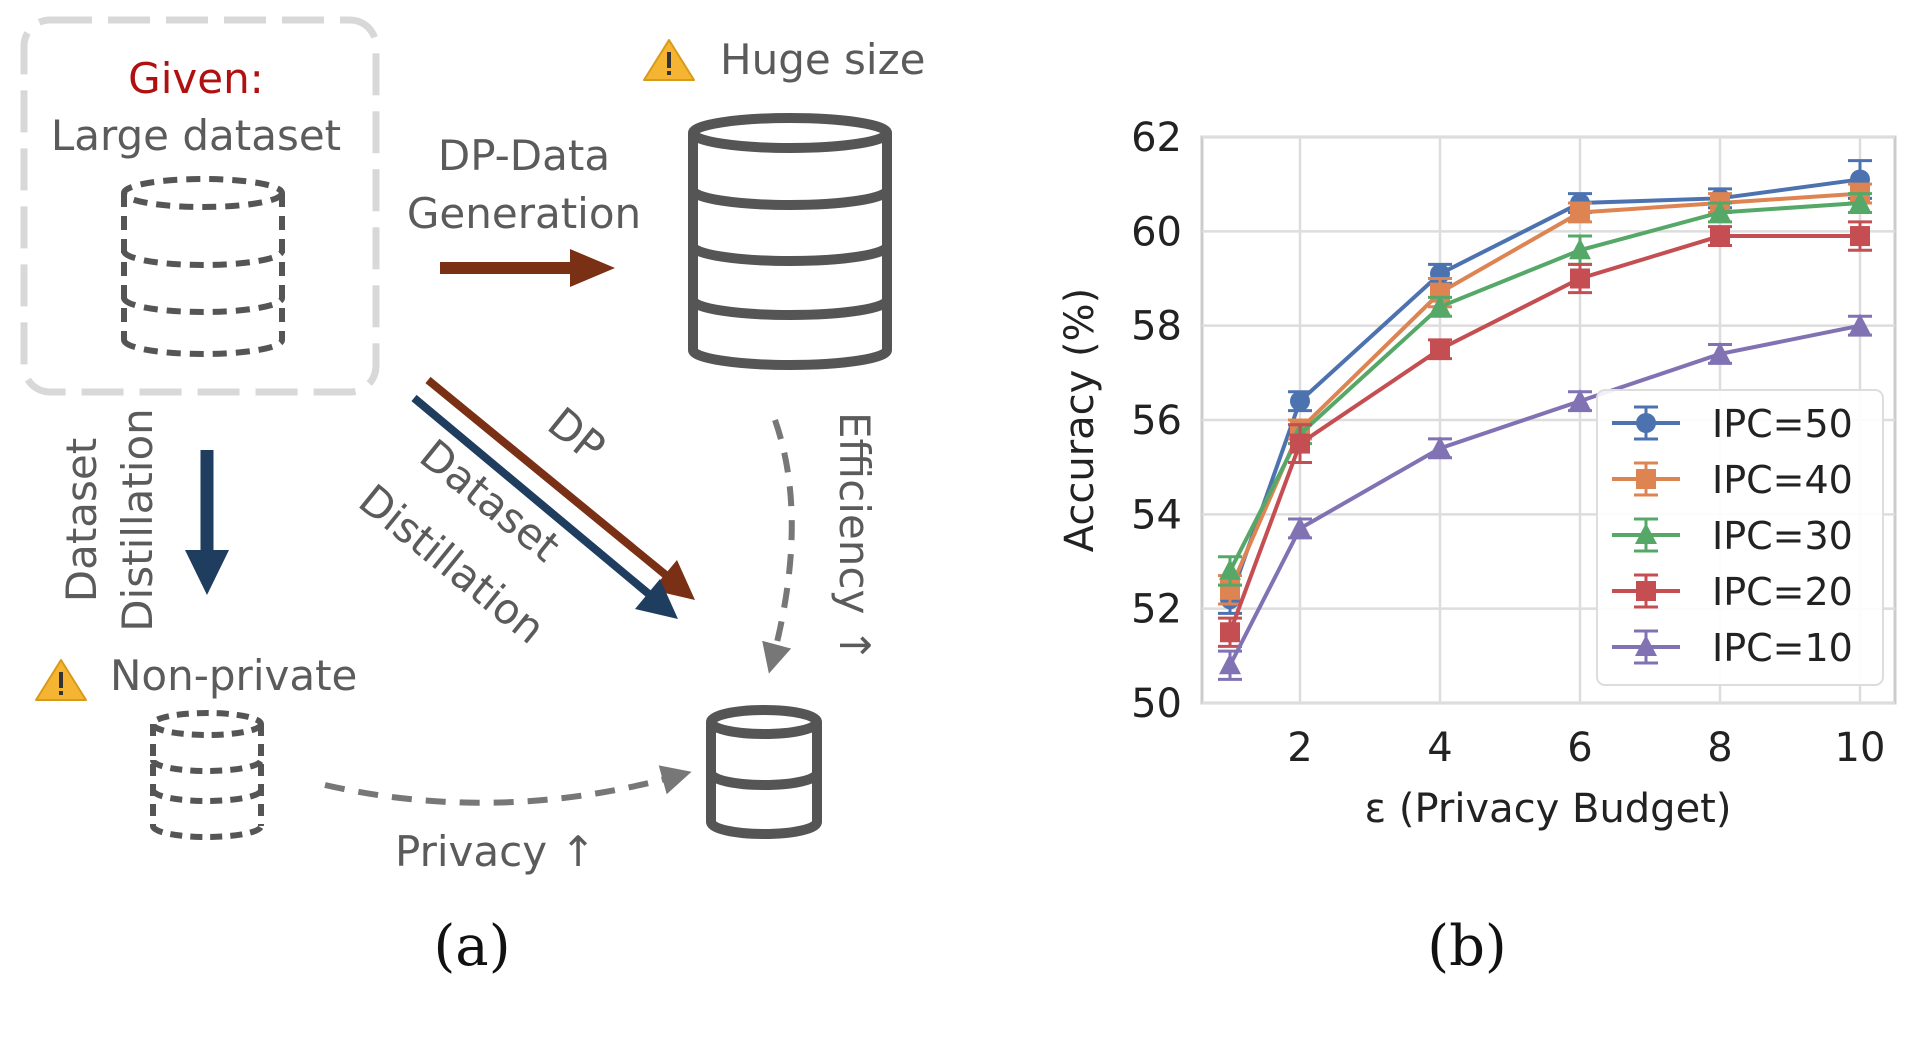 The width and height of the screenshot is (1920, 1052). I want to click on legend-box, so click(1740, 537).